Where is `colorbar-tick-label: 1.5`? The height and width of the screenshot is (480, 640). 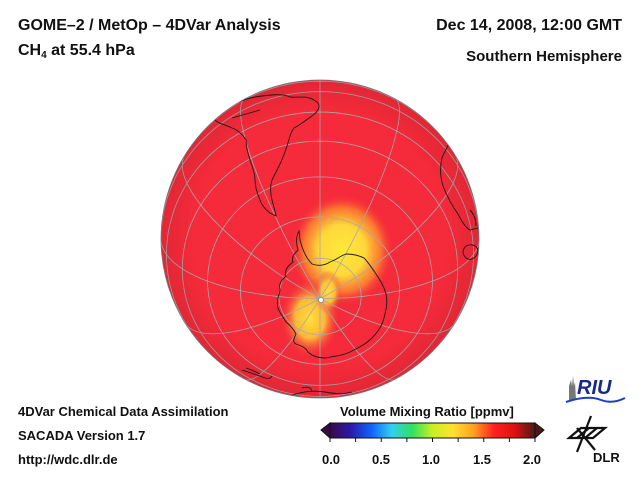 colorbar-tick-label: 1.5 is located at coordinates (482, 459).